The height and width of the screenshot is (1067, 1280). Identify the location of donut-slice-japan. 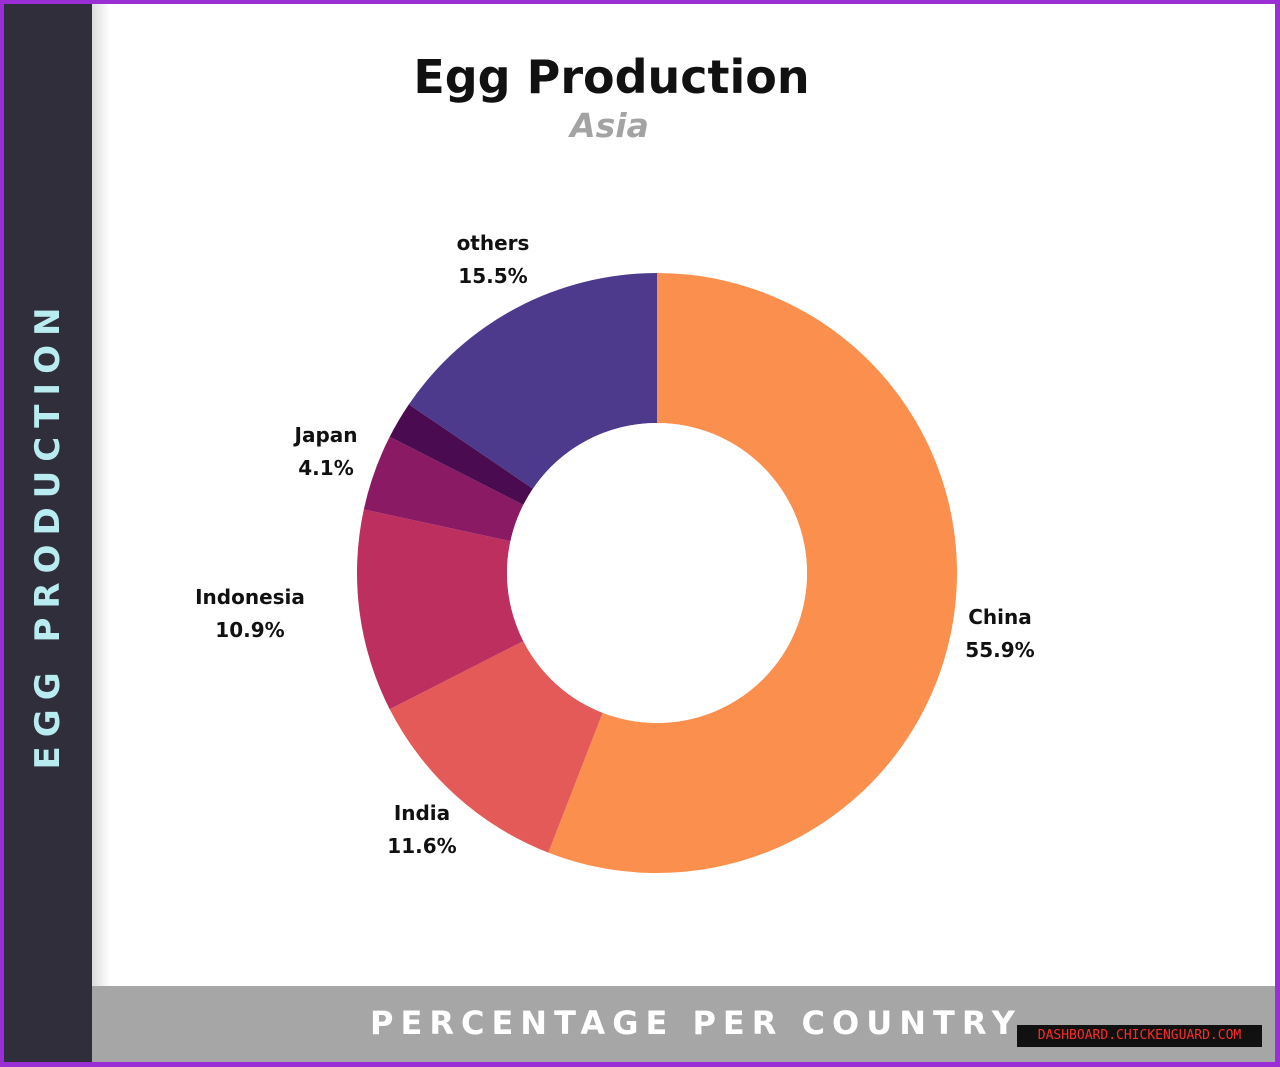
(443, 489).